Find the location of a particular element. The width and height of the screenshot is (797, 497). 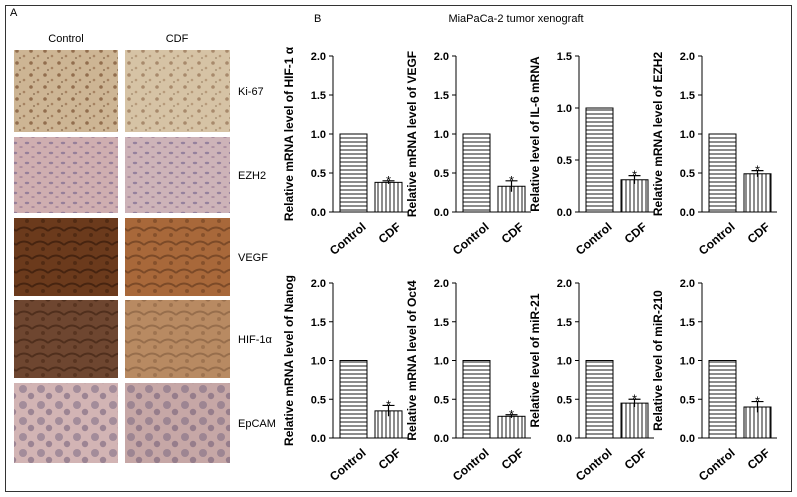

column-label: Control is located at coordinates (65, 39).